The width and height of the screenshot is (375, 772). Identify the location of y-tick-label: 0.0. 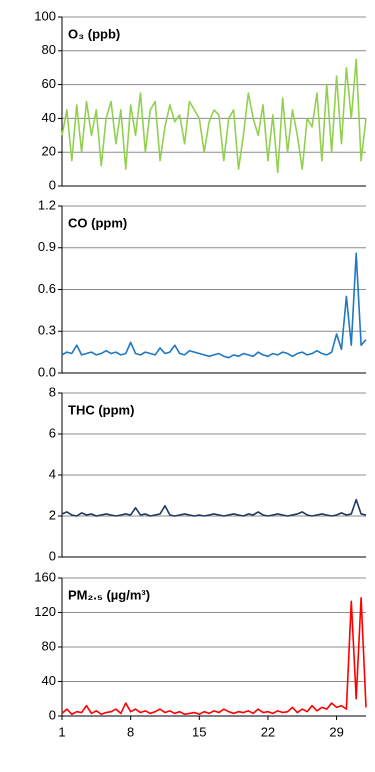
(47, 371).